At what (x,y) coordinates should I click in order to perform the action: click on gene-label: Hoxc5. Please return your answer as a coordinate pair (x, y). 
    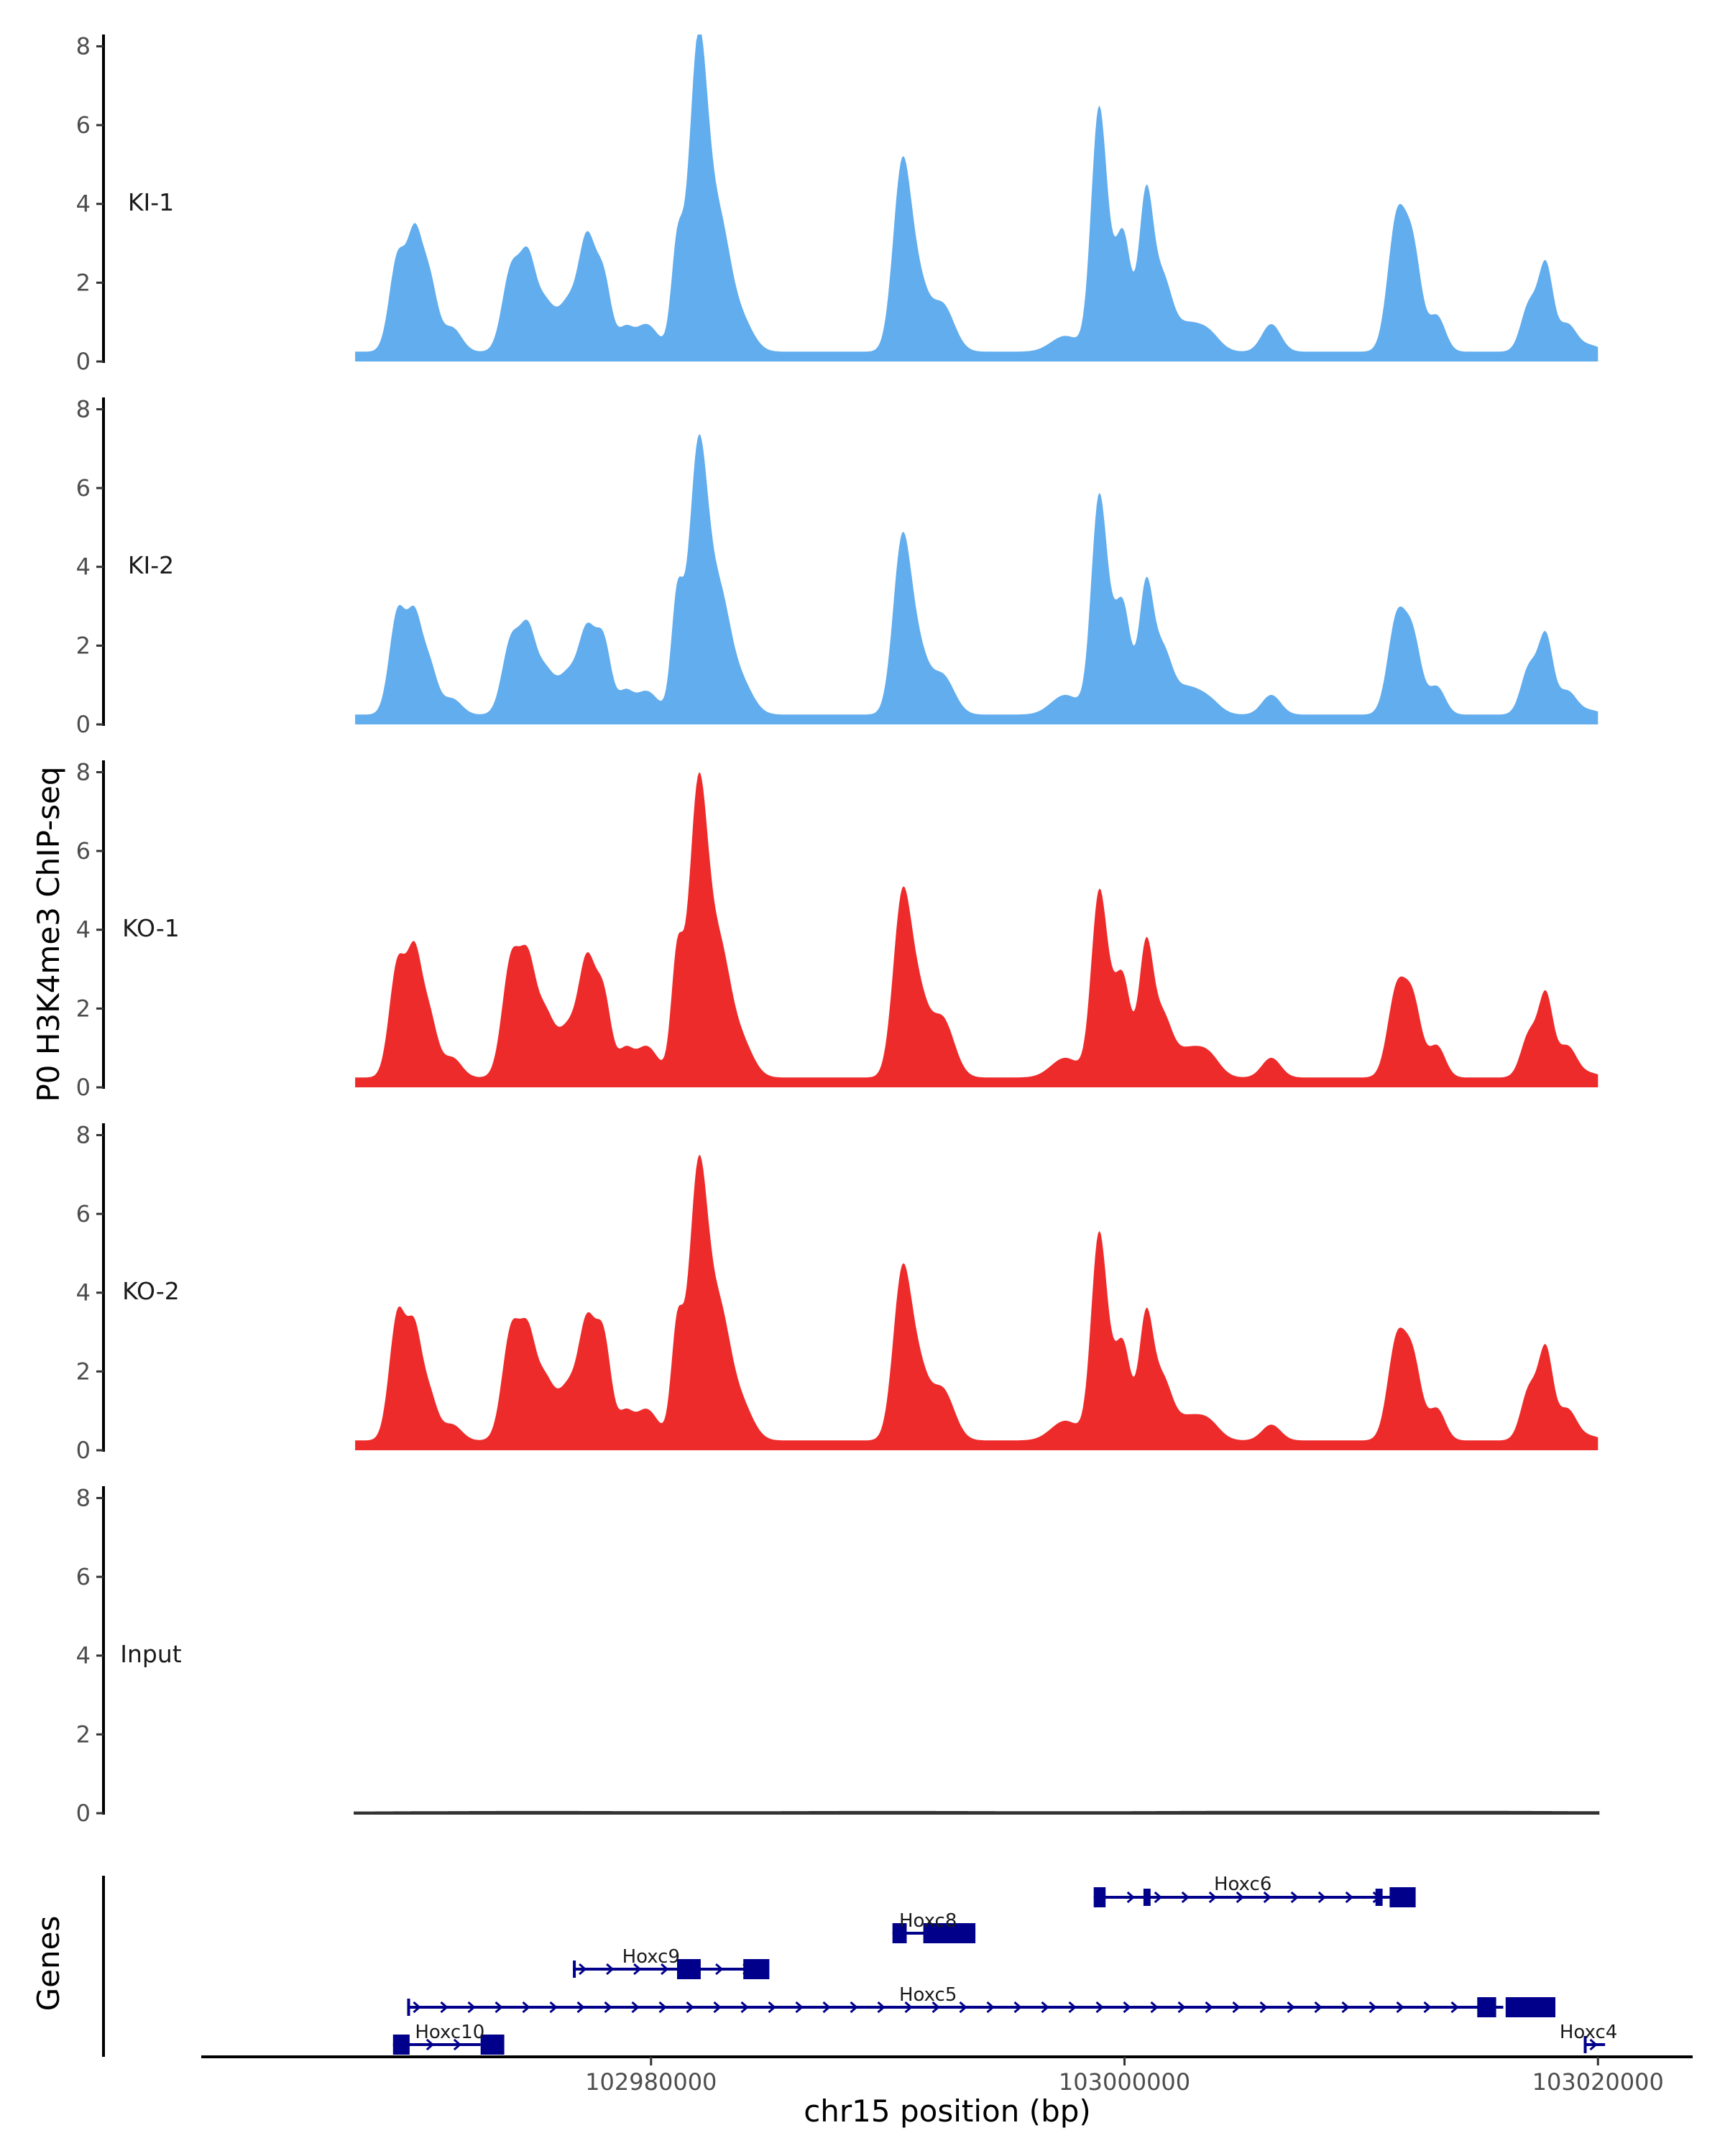
    Looking at the image, I should click on (928, 1995).